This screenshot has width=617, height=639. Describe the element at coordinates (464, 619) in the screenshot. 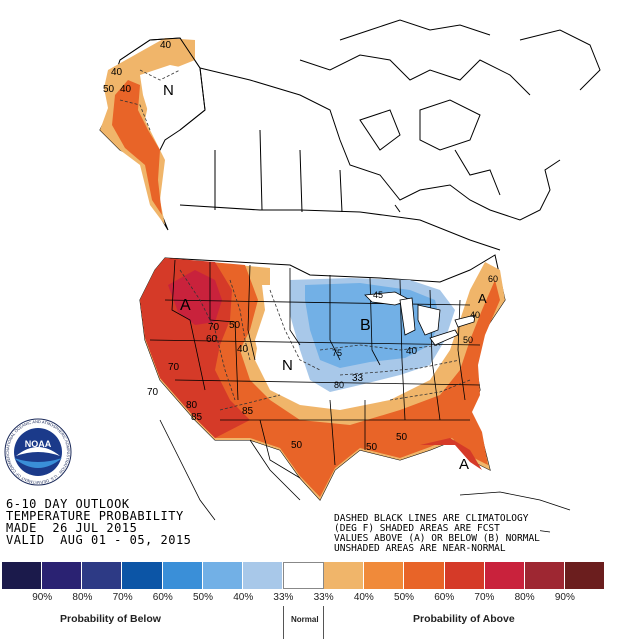

I see `legend-above-label: Probability of Above` at that location.